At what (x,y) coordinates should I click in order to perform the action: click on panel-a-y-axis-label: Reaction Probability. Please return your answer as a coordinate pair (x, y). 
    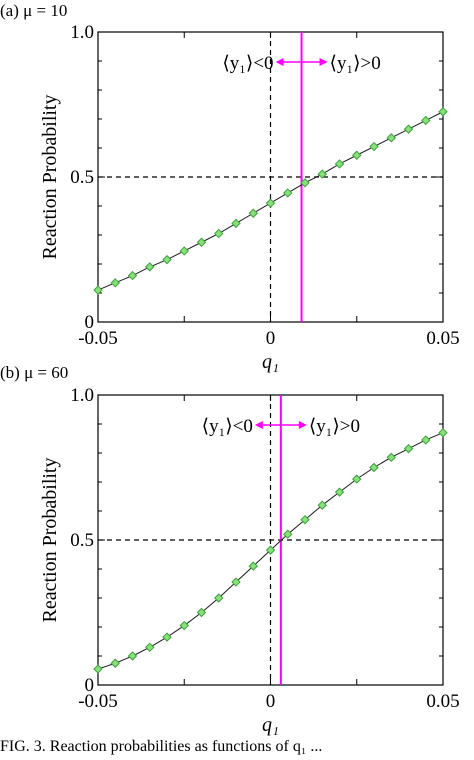
    Looking at the image, I should click on (50, 177).